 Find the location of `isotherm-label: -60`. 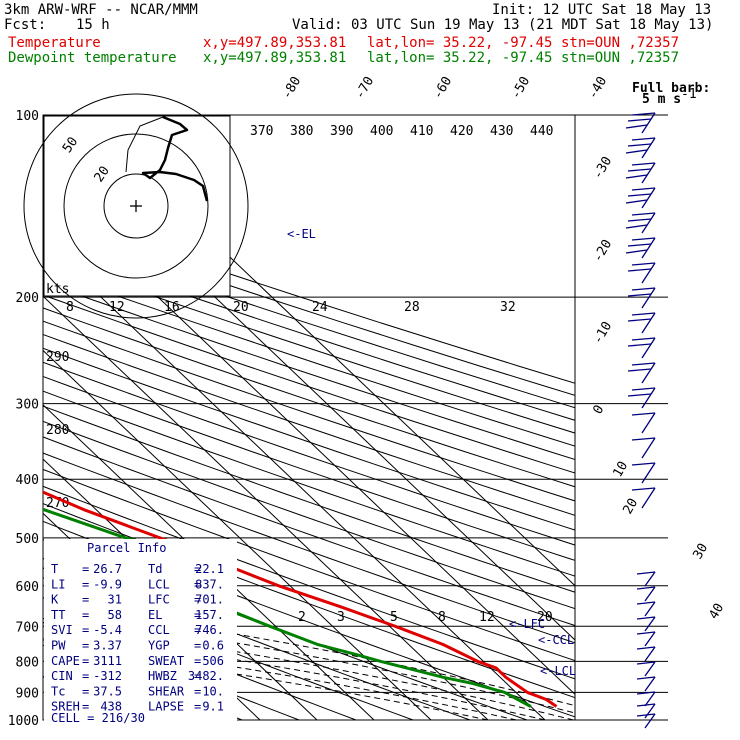

isotherm-label: -60 is located at coordinates (442, 88).